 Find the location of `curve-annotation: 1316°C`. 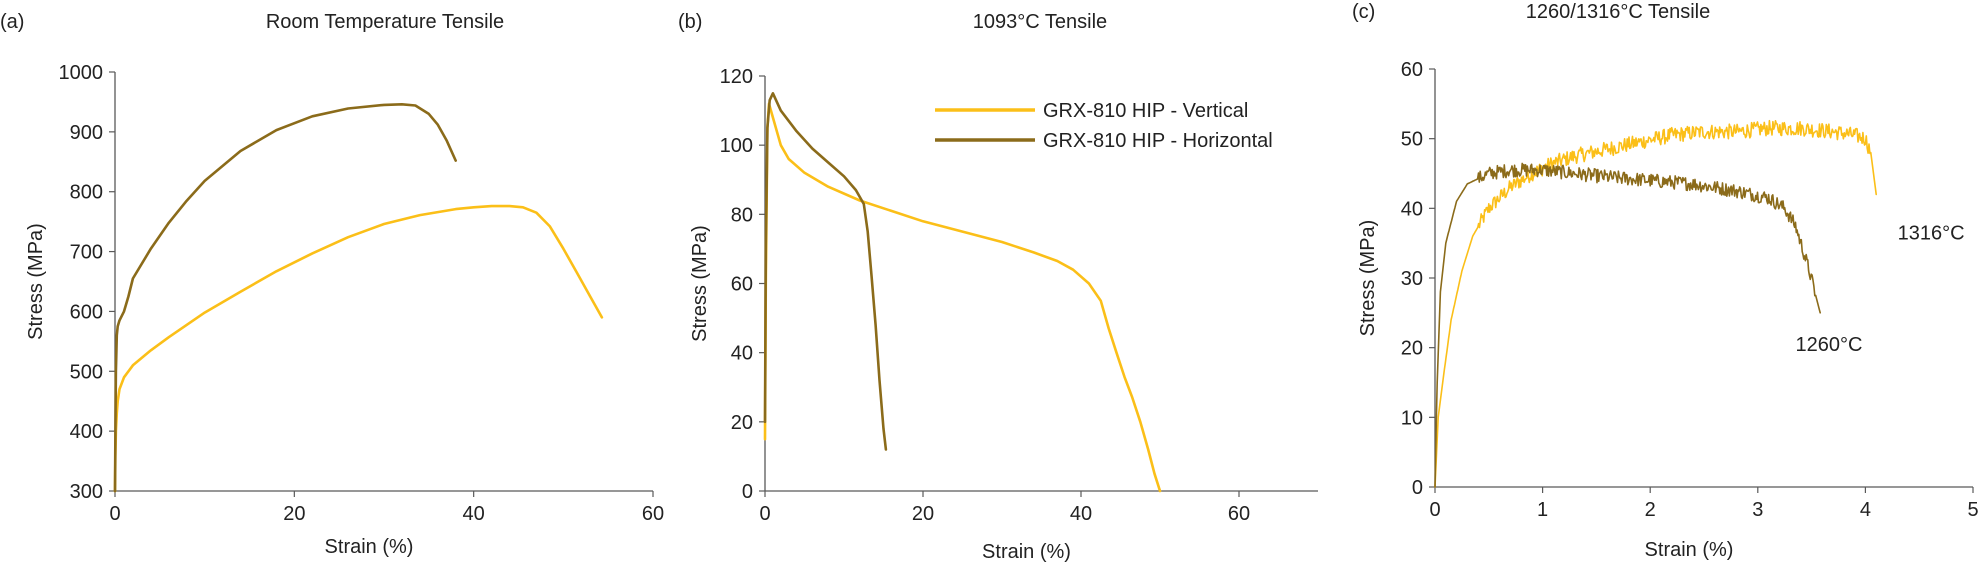

curve-annotation: 1316°C is located at coordinates (1931, 234).